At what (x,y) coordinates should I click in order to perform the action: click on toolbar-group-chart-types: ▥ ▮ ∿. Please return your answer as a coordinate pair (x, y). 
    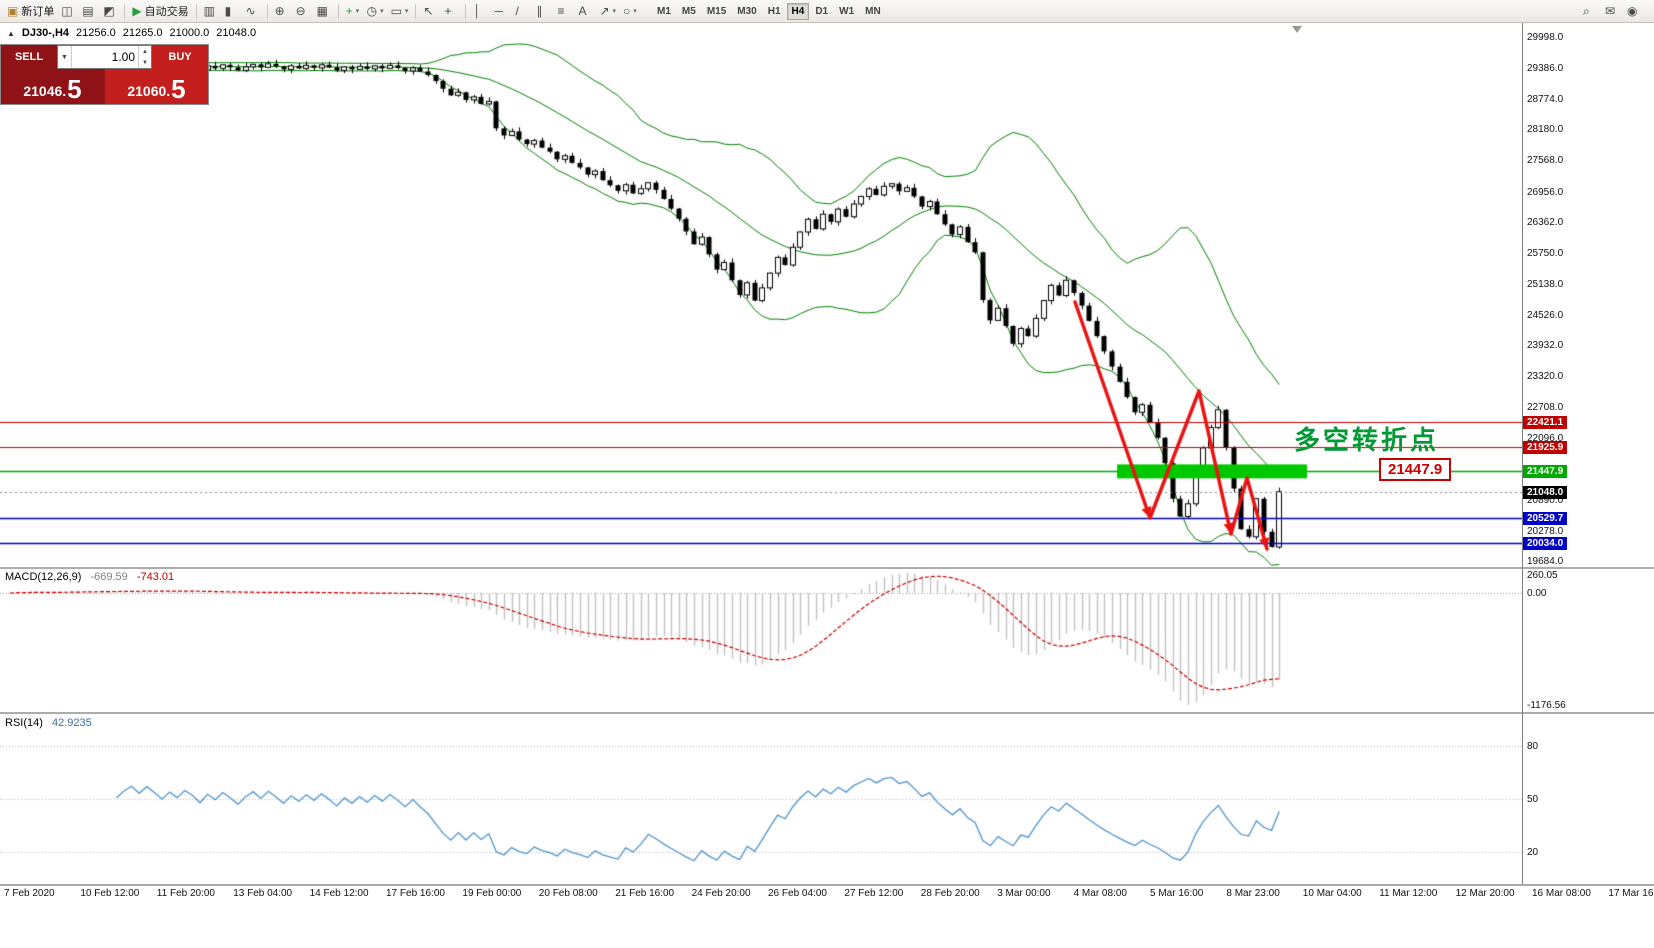
    Looking at the image, I should click on (232, 11).